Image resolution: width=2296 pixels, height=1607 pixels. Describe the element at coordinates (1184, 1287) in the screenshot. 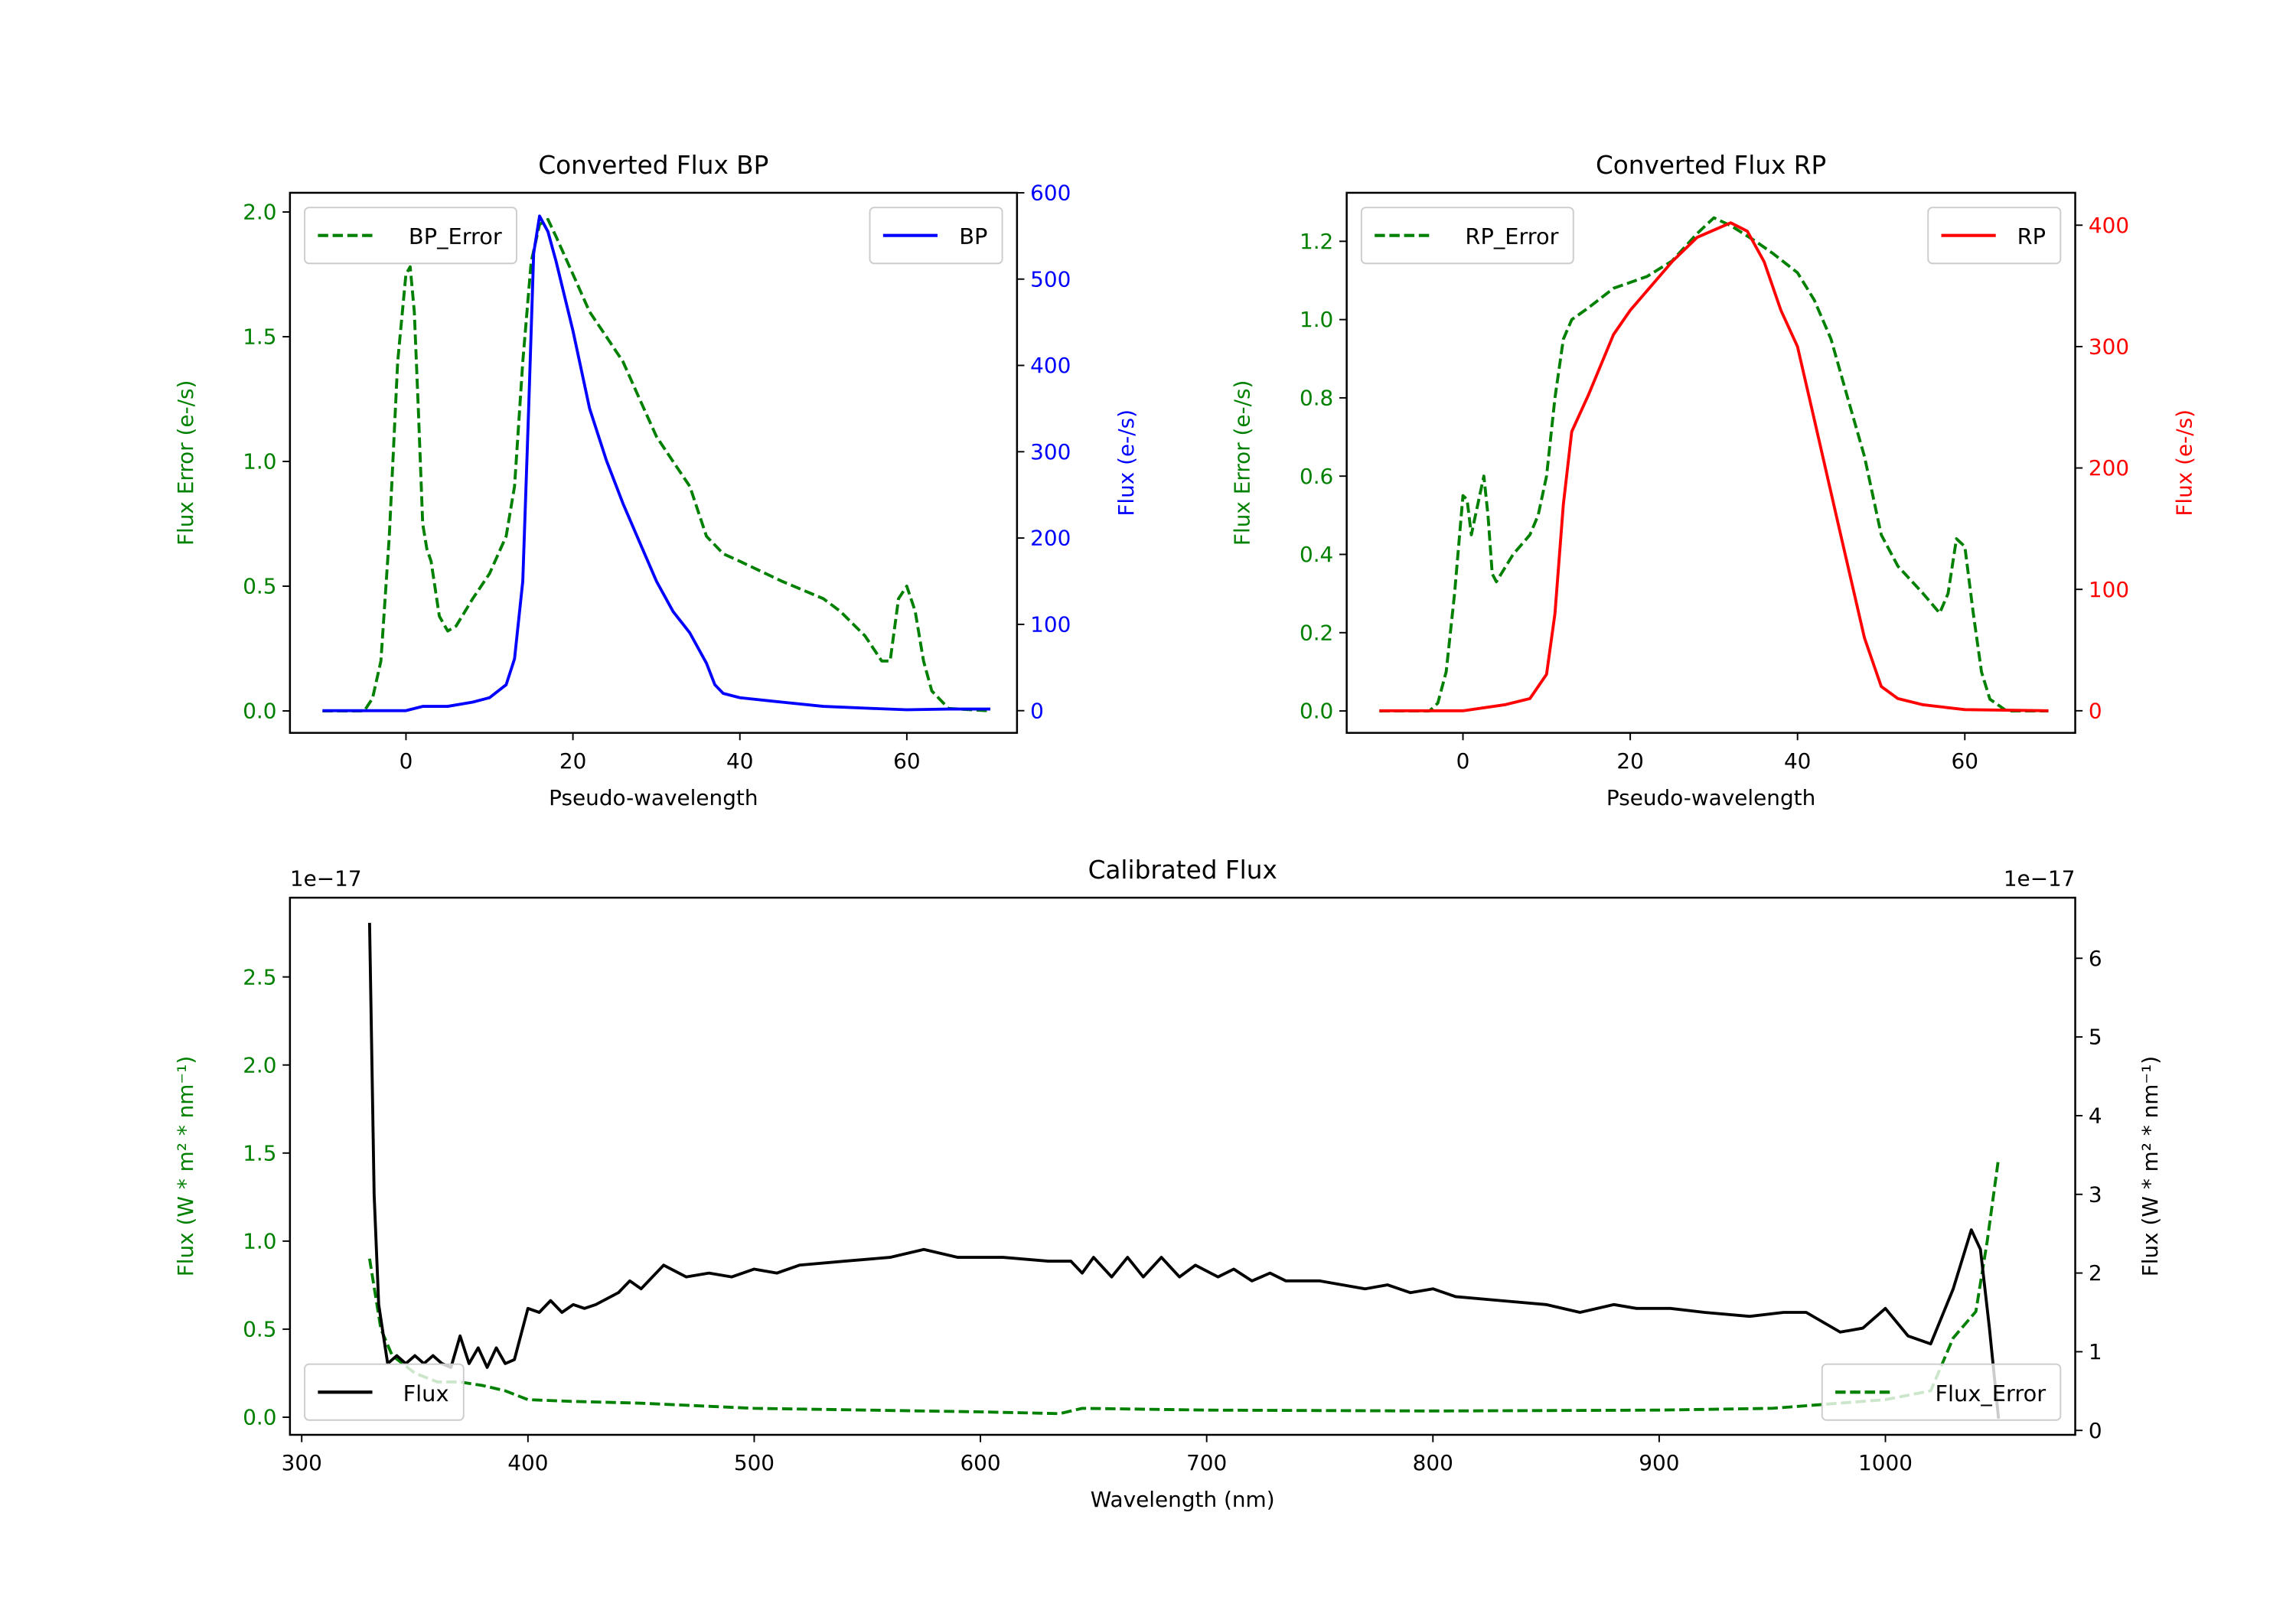

I see `series-line-flux-error` at that location.